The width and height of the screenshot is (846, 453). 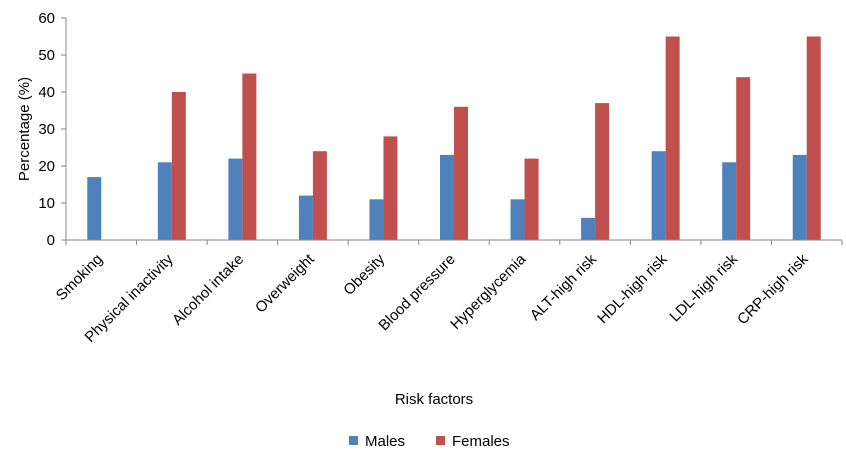 I want to click on x-tick-label: Blood pressure, so click(x=416, y=292).